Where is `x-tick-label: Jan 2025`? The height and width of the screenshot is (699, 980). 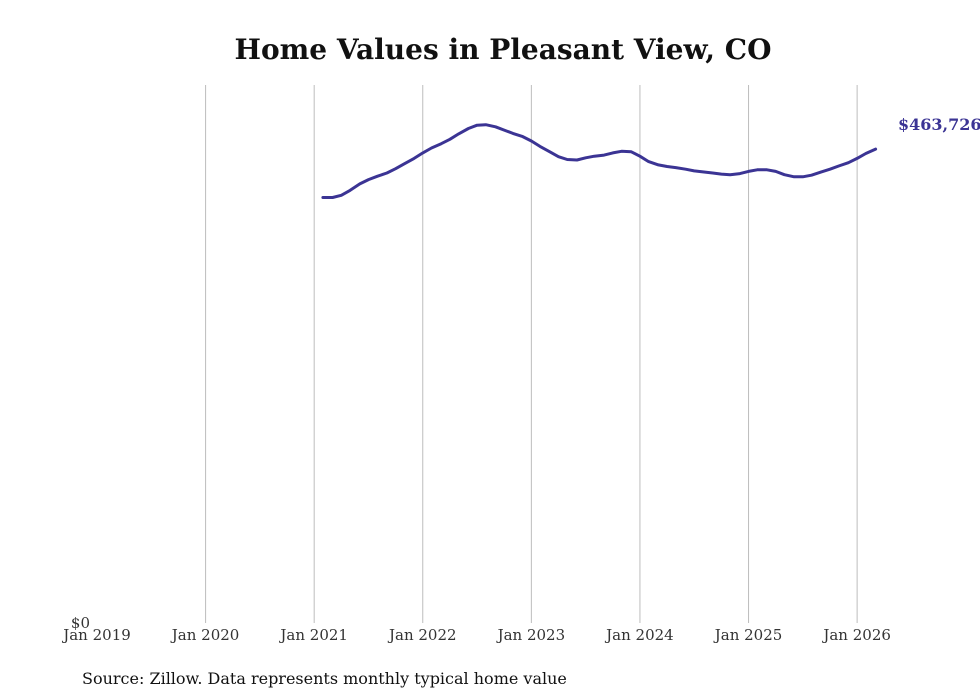
x-tick-label: Jan 2025 is located at coordinates (748, 635).